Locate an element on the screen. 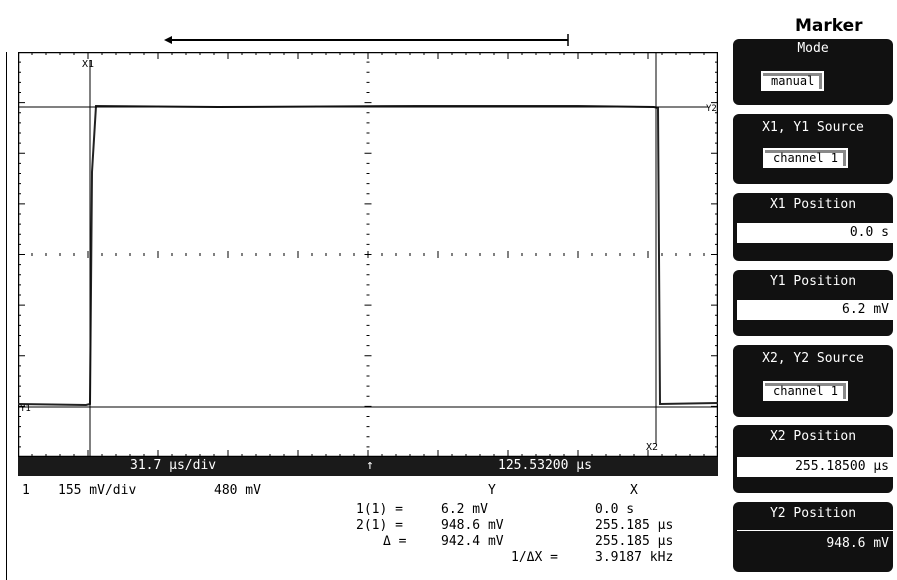  softkey-label: Mode is located at coordinates (813, 48).